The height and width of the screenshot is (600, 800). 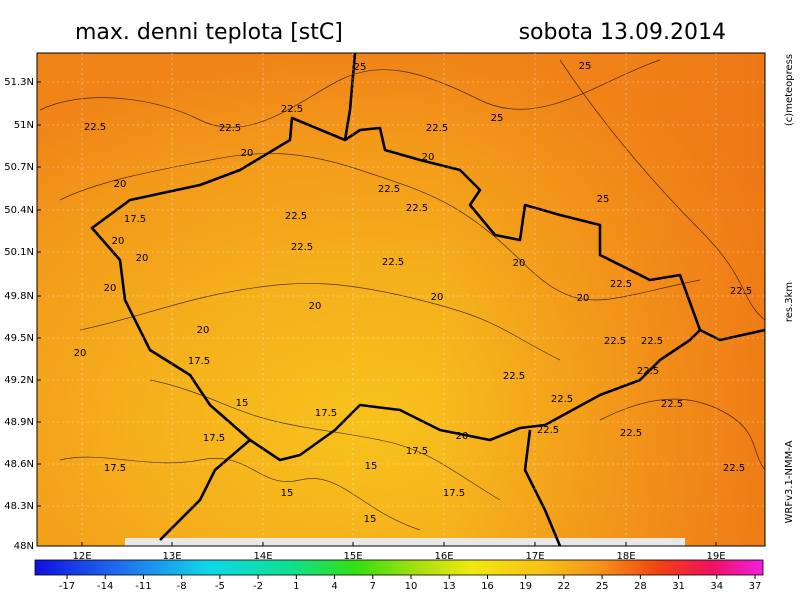 I want to click on colorbar-tick-label: -14, so click(x=105, y=586).